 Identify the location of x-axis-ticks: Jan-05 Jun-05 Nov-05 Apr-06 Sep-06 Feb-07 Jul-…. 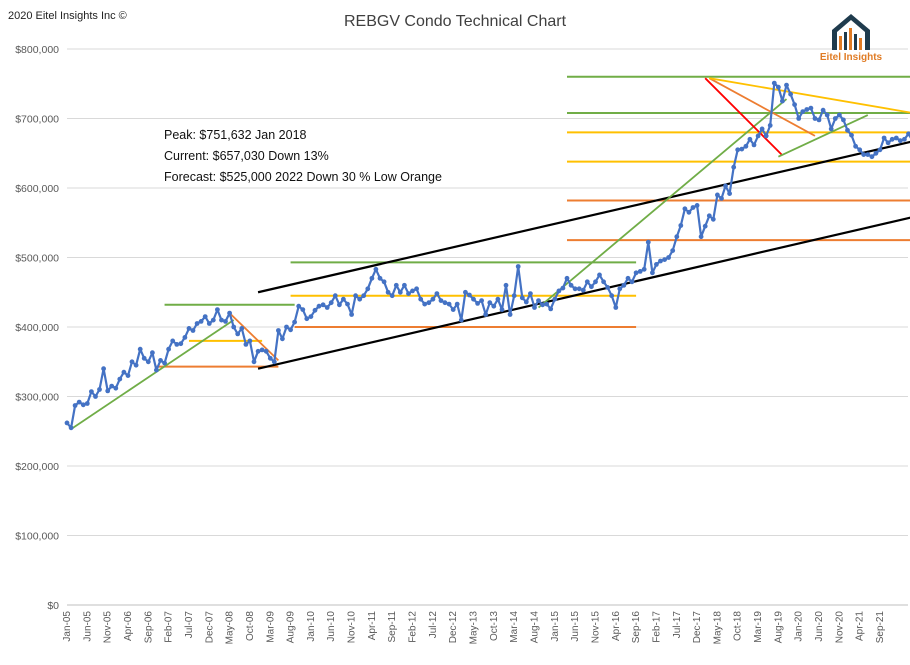
(474, 628).